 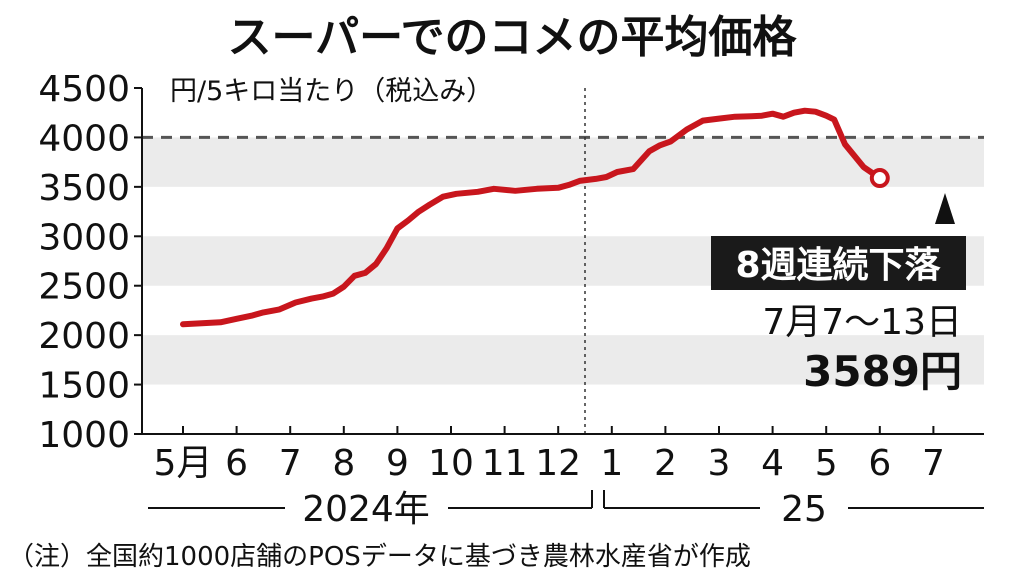 What do you see at coordinates (826, 463) in the screenshot?
I see `x-tick-label-12: 5` at bounding box center [826, 463].